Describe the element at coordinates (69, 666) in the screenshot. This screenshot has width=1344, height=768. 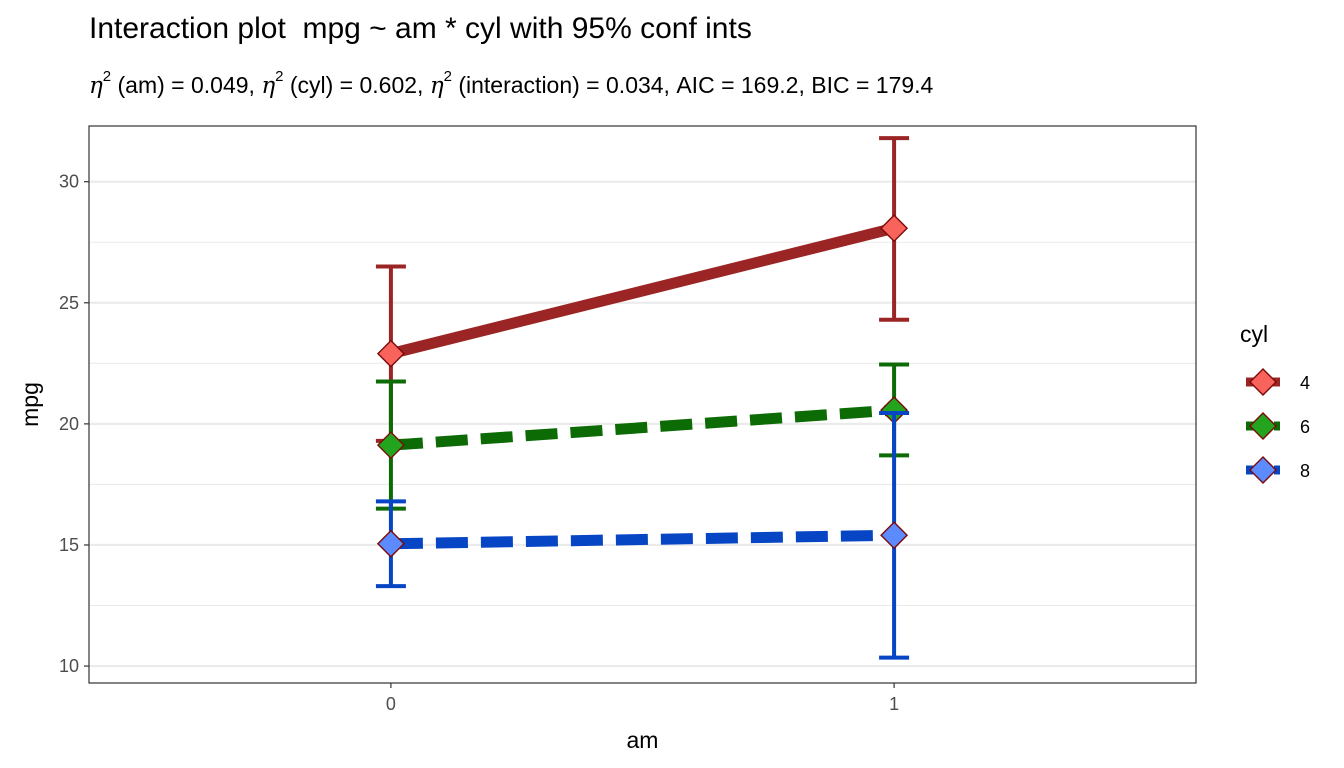
I see `y-tick-label: 10` at that location.